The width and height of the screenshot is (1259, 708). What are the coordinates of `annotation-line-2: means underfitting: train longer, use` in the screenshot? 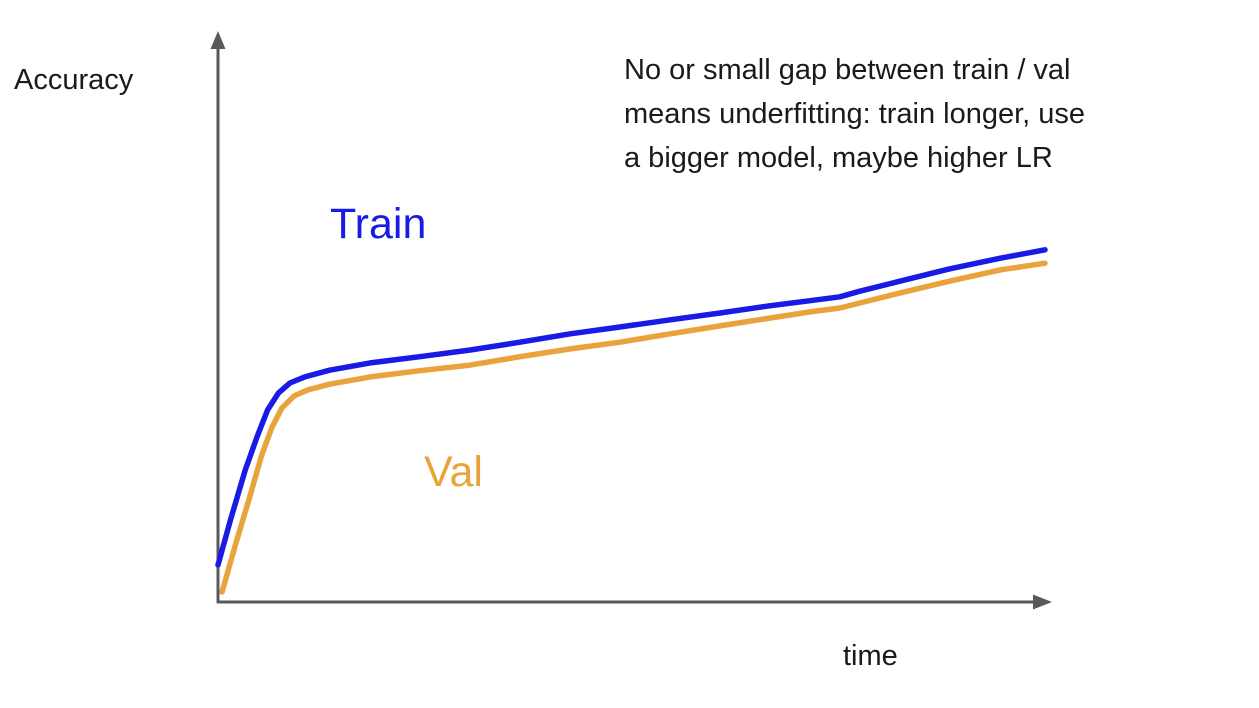 It's located at (855, 114).